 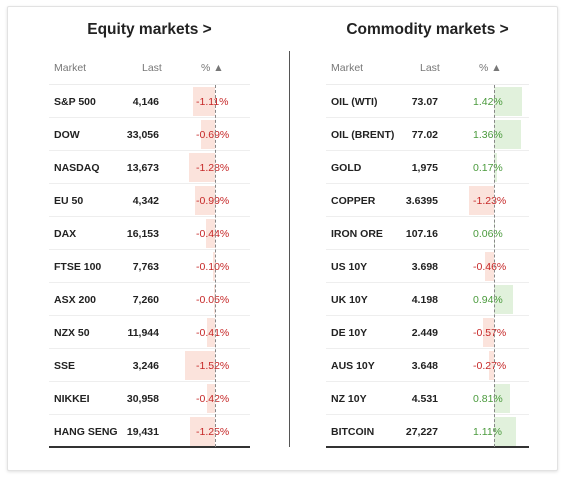 What do you see at coordinates (145, 300) in the screenshot?
I see `last-price: 7,260` at bounding box center [145, 300].